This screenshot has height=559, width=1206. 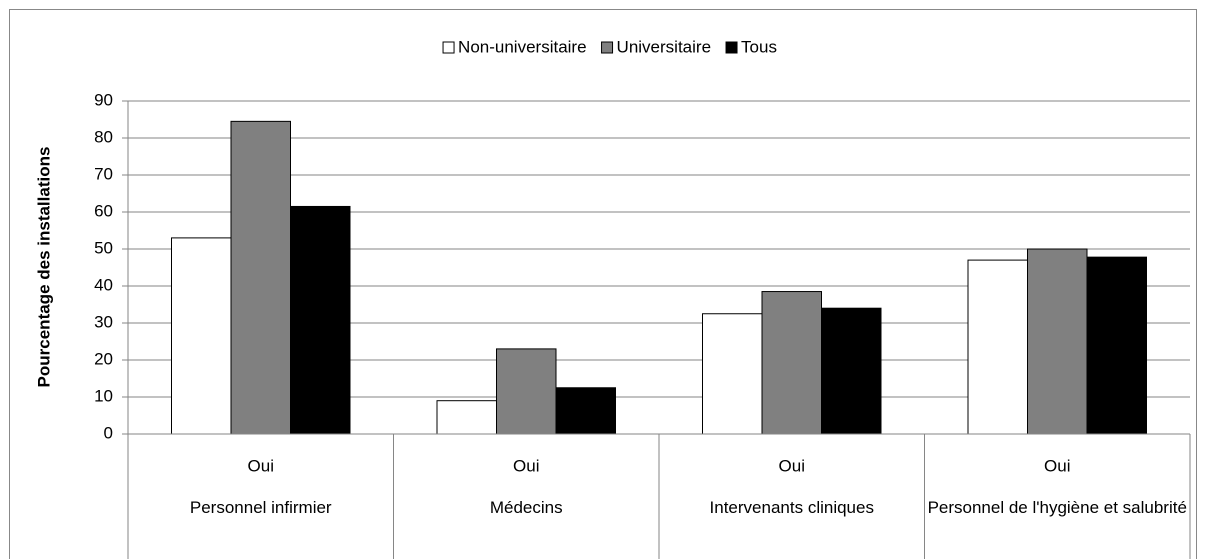 What do you see at coordinates (108, 432) in the screenshot?
I see `y-tick-label: 0` at bounding box center [108, 432].